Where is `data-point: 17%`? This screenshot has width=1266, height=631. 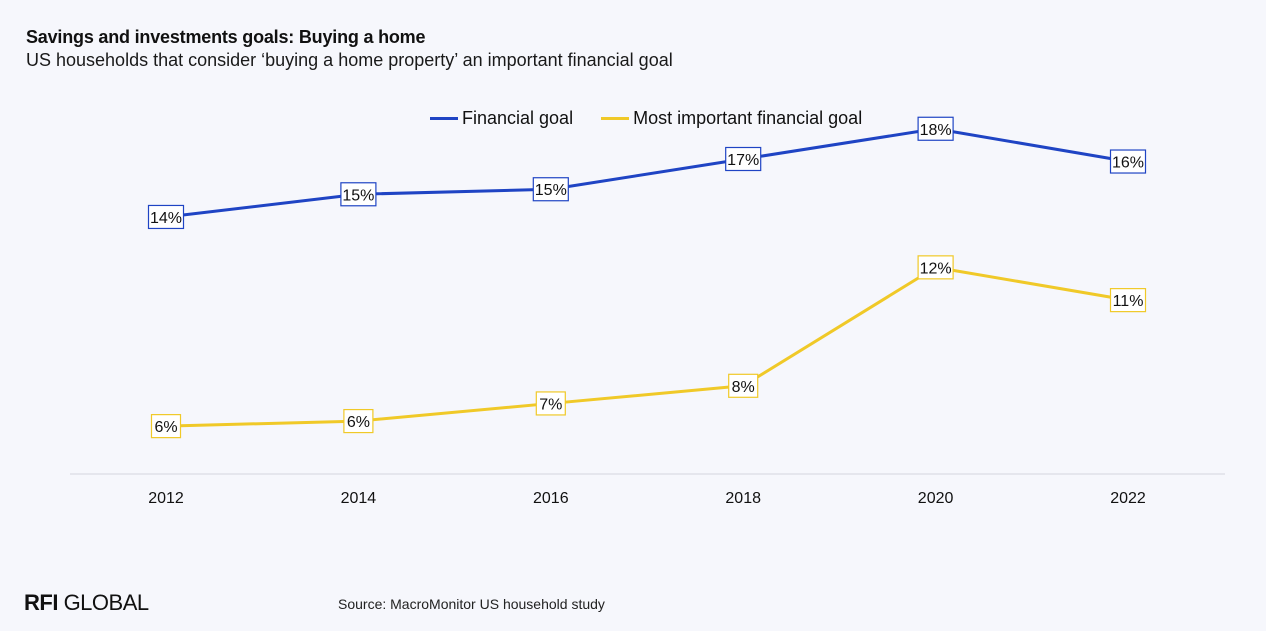 data-point: 17% is located at coordinates (743, 159).